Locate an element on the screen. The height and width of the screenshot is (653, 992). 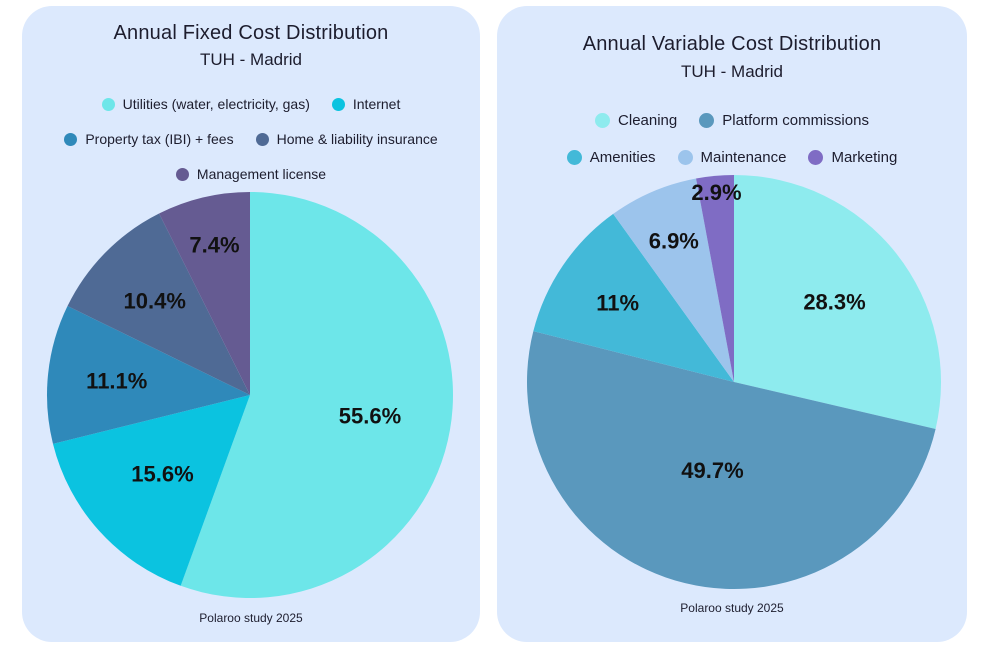
legend-label: Platform commissions is located at coordinates (795, 120).